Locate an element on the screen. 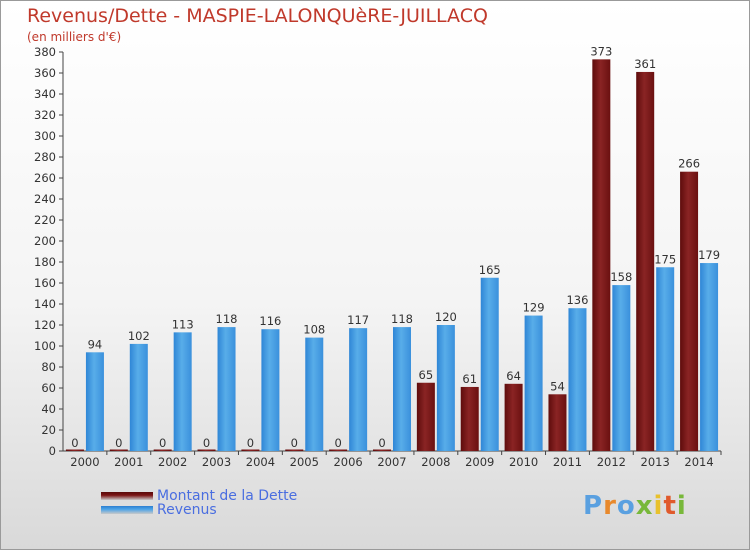 This screenshot has height=550, width=750. y-tick-label: 380 is located at coordinates (45, 52).